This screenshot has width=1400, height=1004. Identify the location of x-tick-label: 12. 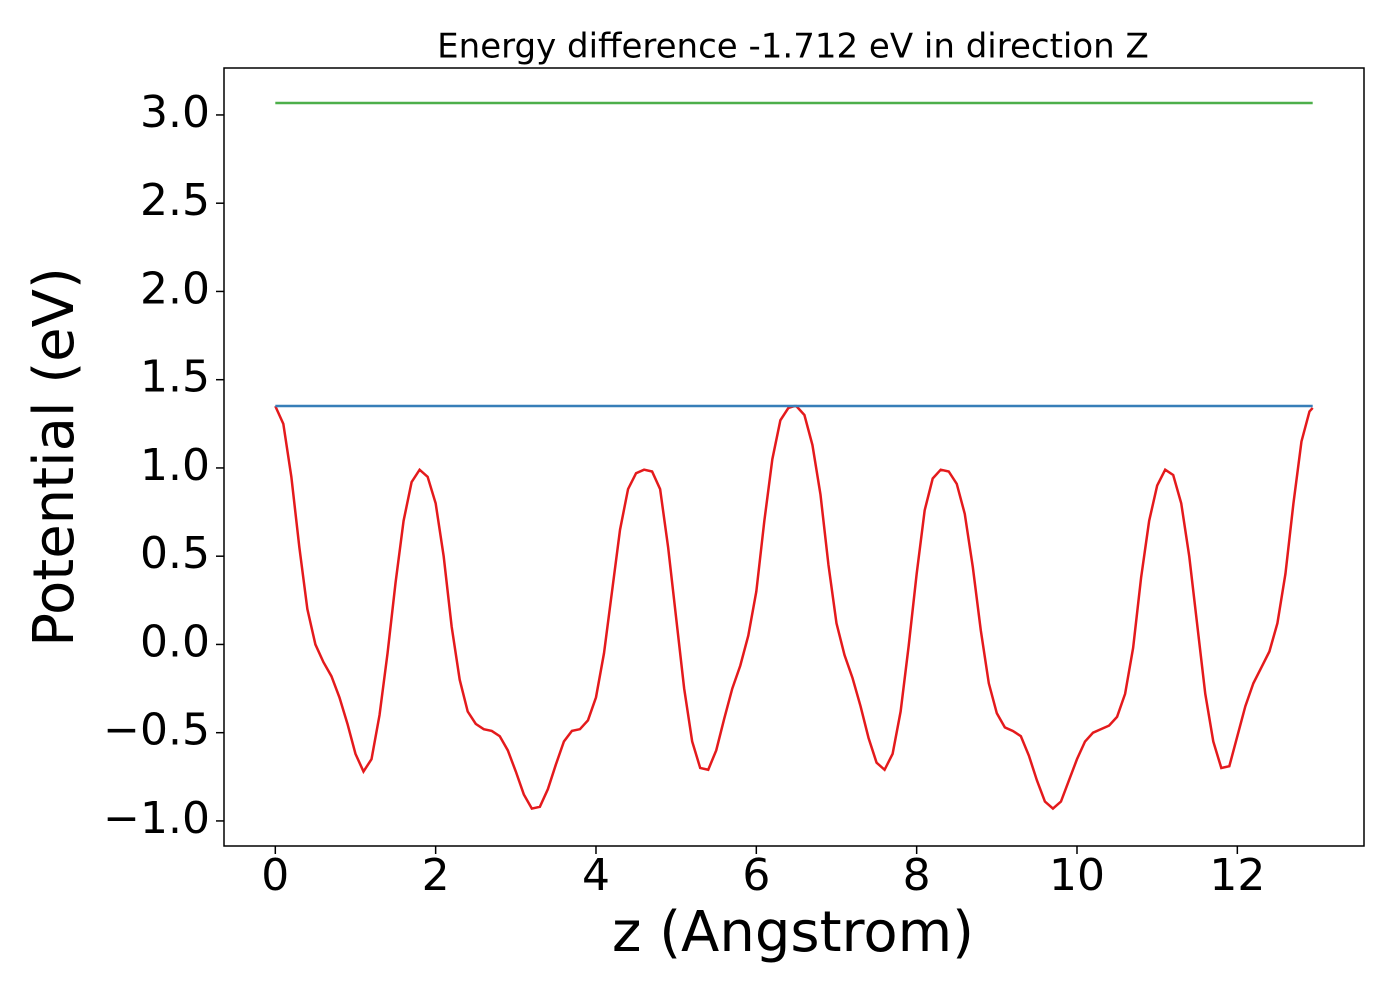
(1237, 875).